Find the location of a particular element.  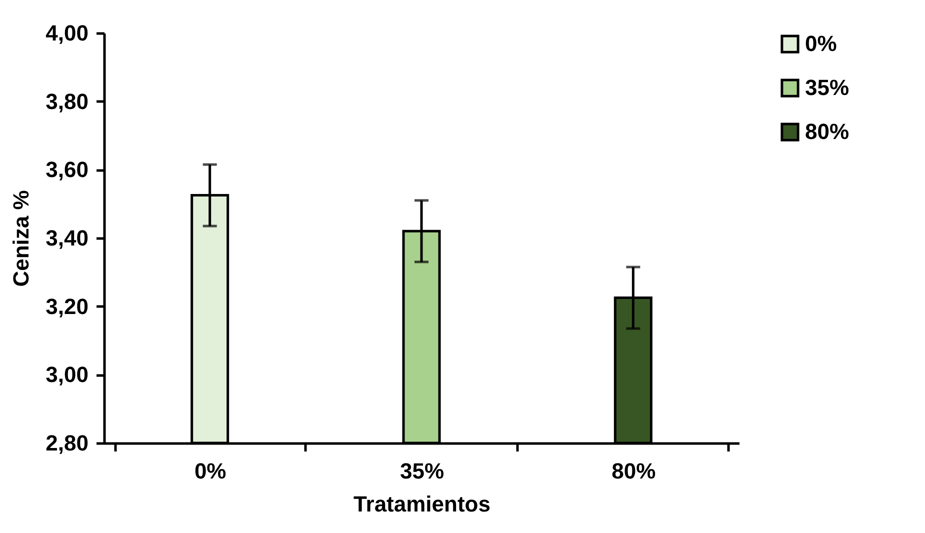

legend-label: 35% is located at coordinates (827, 87).